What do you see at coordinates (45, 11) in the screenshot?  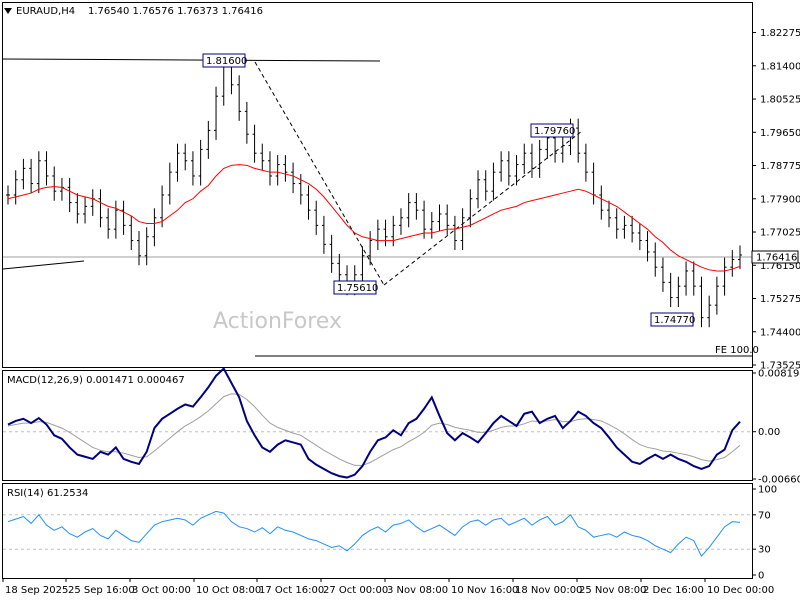 I see `header-symbol: EURAUD,H4` at bounding box center [45, 11].